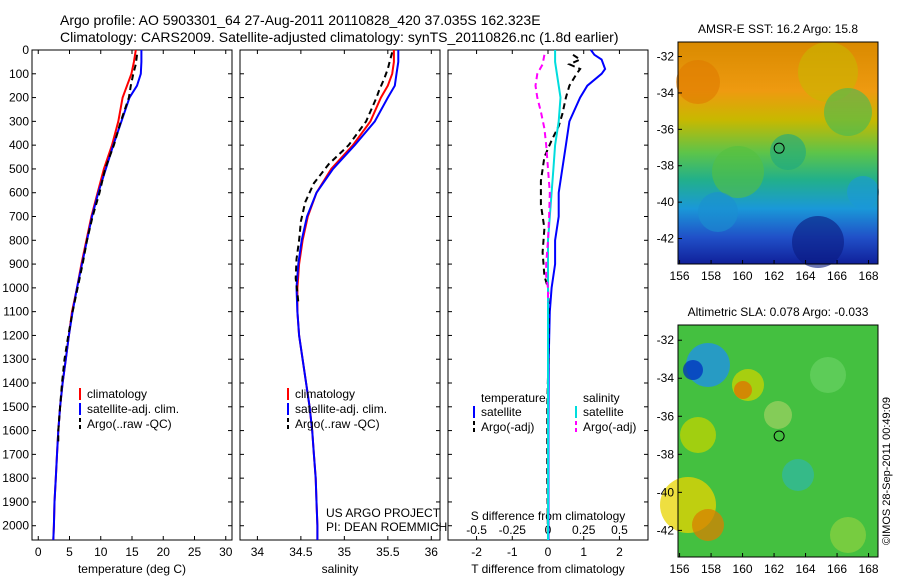 This screenshot has width=900, height=580. What do you see at coordinates (15, 288) in the screenshot?
I see `y-tick-label: 1000` at bounding box center [15, 288].